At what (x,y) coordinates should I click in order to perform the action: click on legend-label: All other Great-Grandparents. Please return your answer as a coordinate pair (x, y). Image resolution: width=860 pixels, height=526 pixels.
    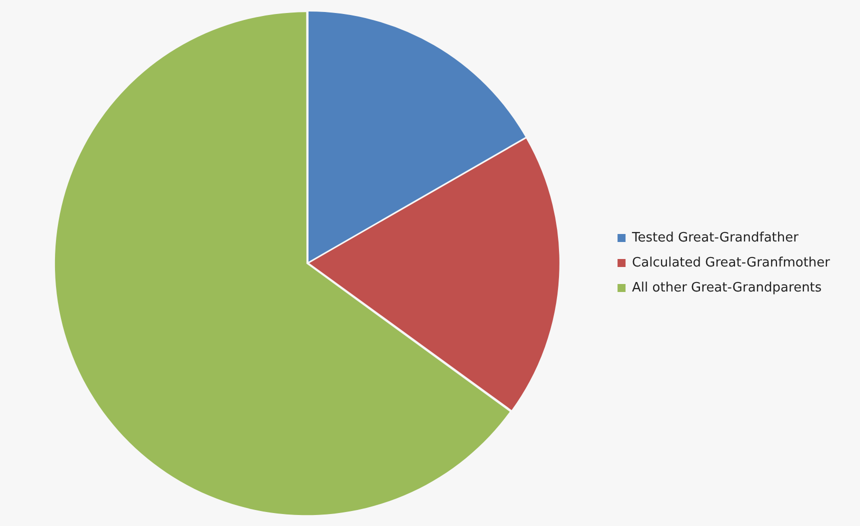
    Looking at the image, I should click on (727, 288).